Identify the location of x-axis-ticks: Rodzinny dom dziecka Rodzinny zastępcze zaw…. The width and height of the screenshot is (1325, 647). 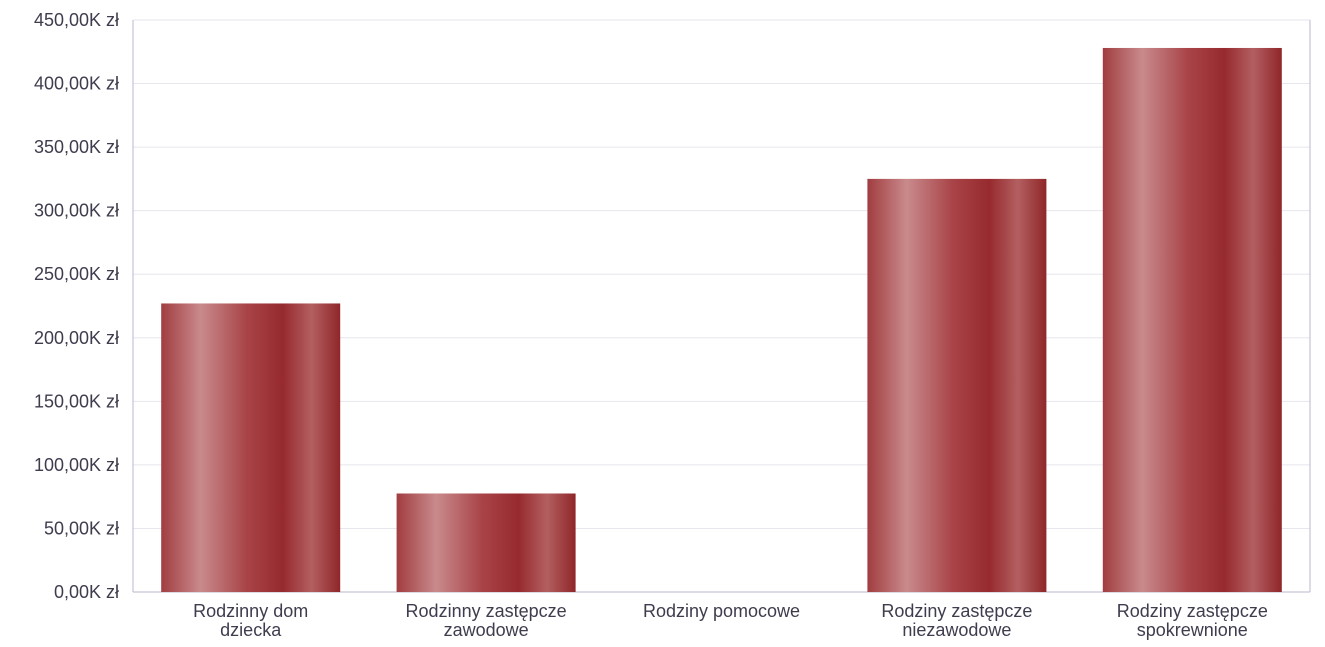
(730, 620).